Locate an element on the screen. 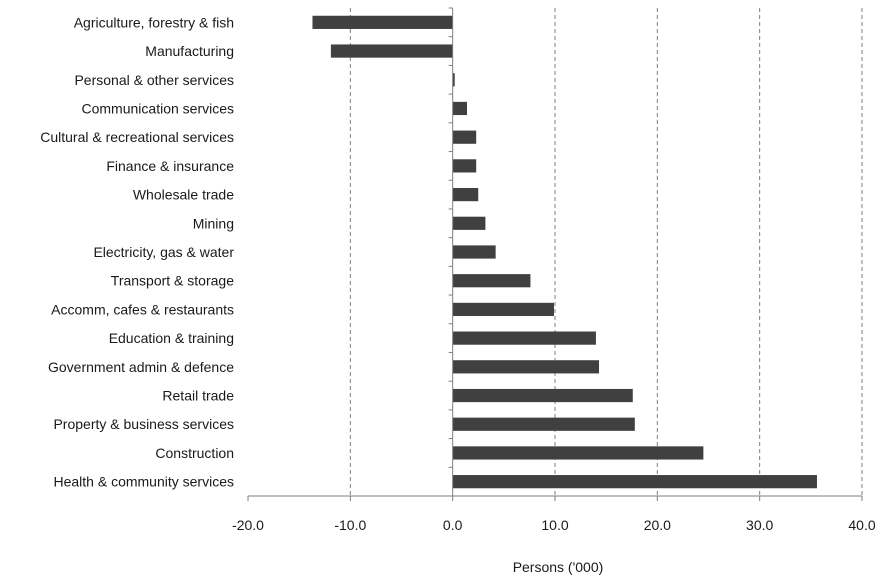 This screenshot has height=580, width=880. x-tick-label: 30.0 is located at coordinates (759, 525).